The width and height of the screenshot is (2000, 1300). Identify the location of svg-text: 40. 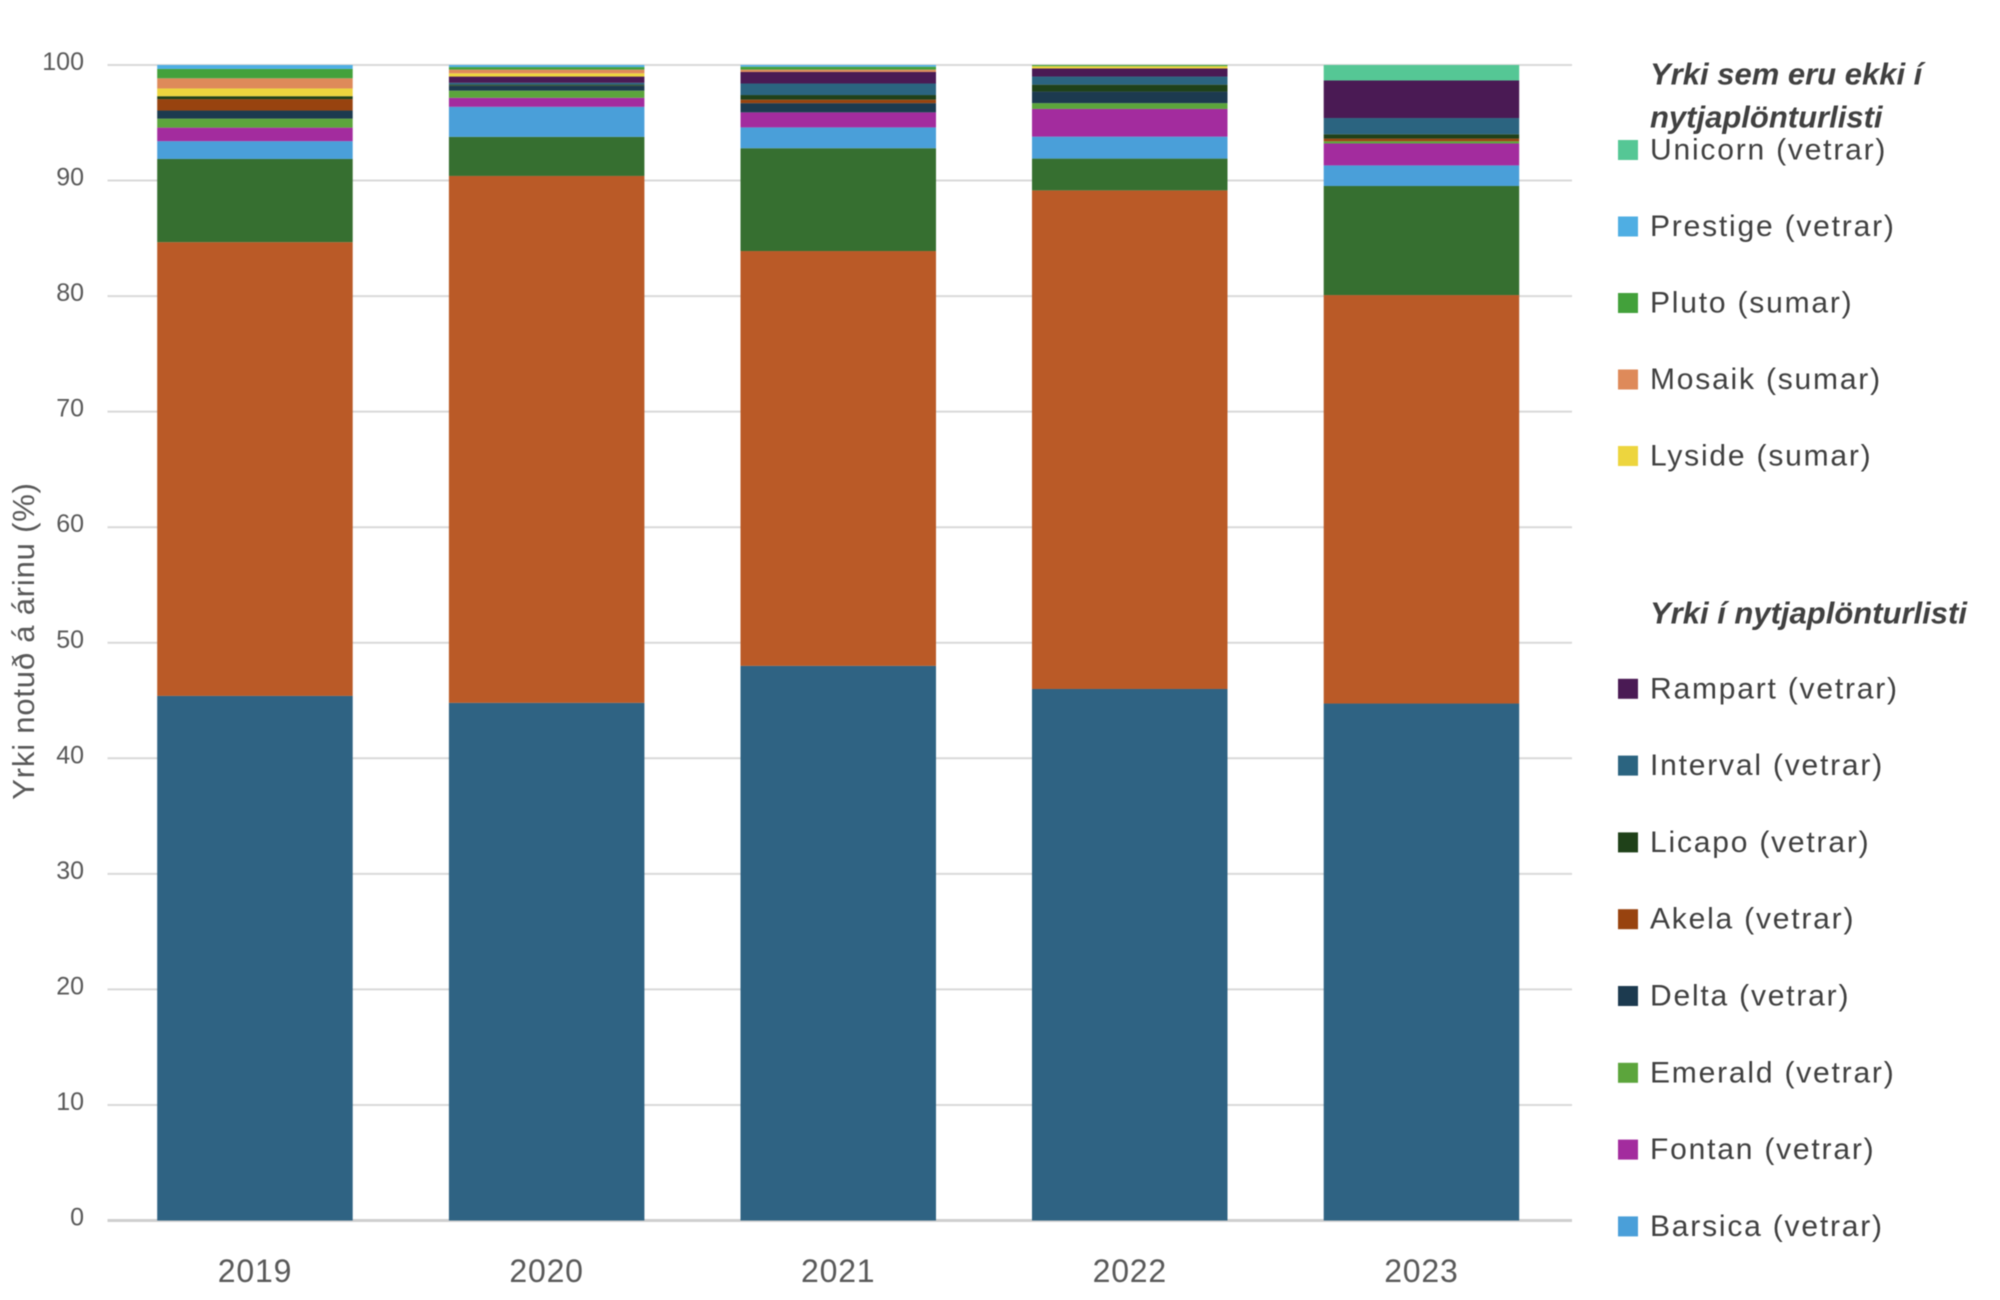
(70, 755).